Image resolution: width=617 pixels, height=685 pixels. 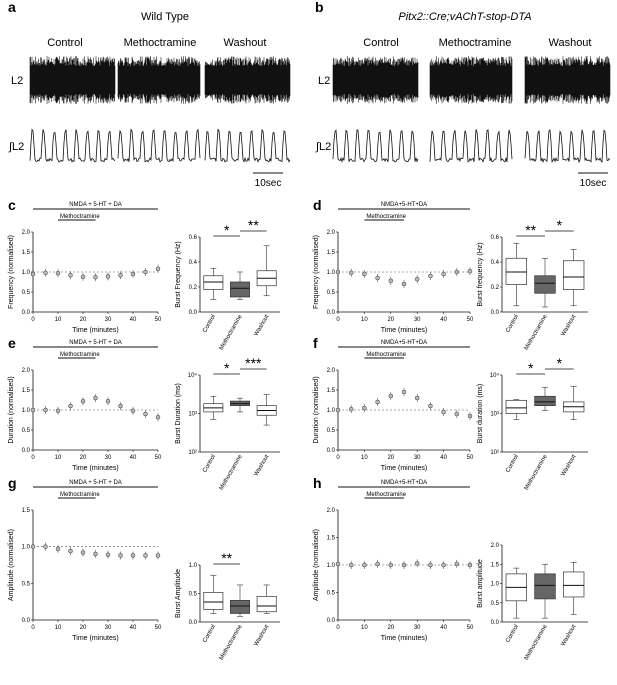 What do you see at coordinates (480, 274) in the screenshot?
I see `y-axis-label: Burst frequency (Hz)` at bounding box center [480, 274].